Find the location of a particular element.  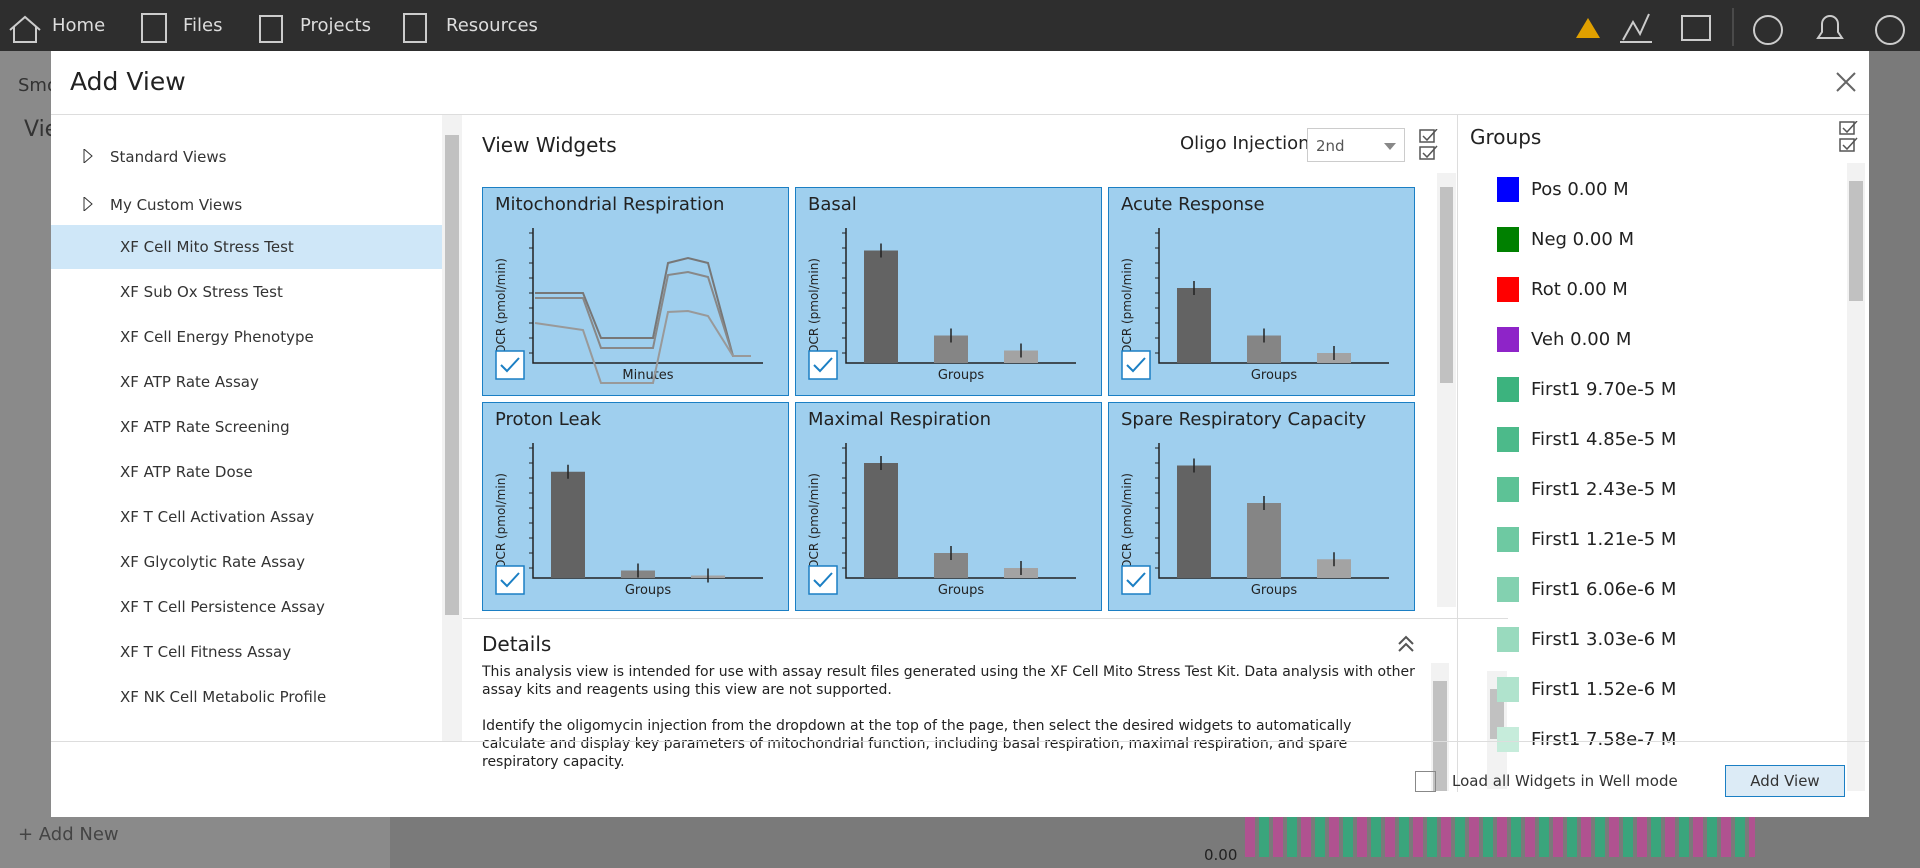

nav-item: Home is located at coordinates (79, 25).